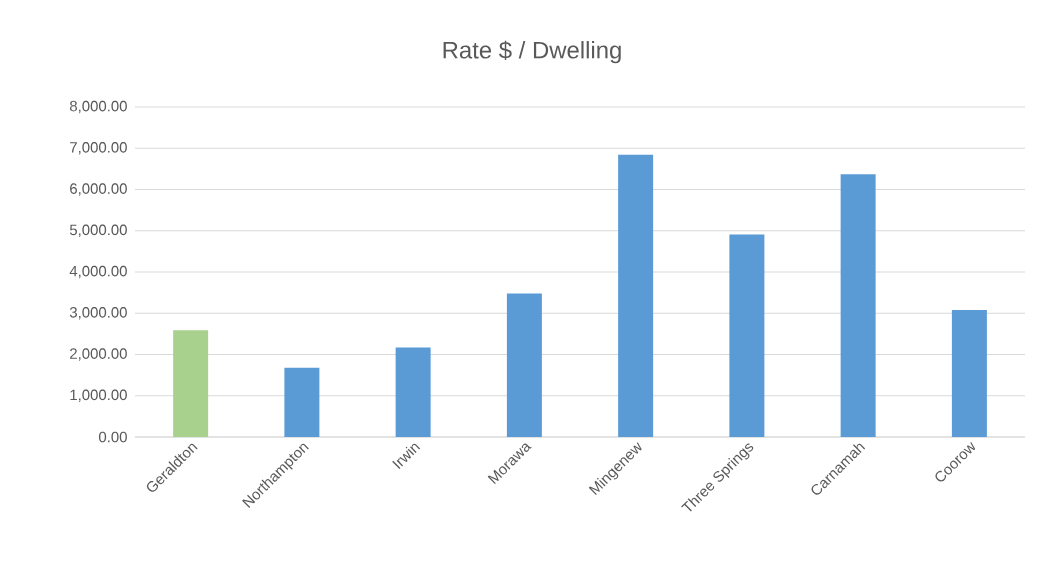 The image size is (1045, 580). What do you see at coordinates (532, 52) in the screenshot?
I see `chart-title: Rate $ / Dwelling` at bounding box center [532, 52].